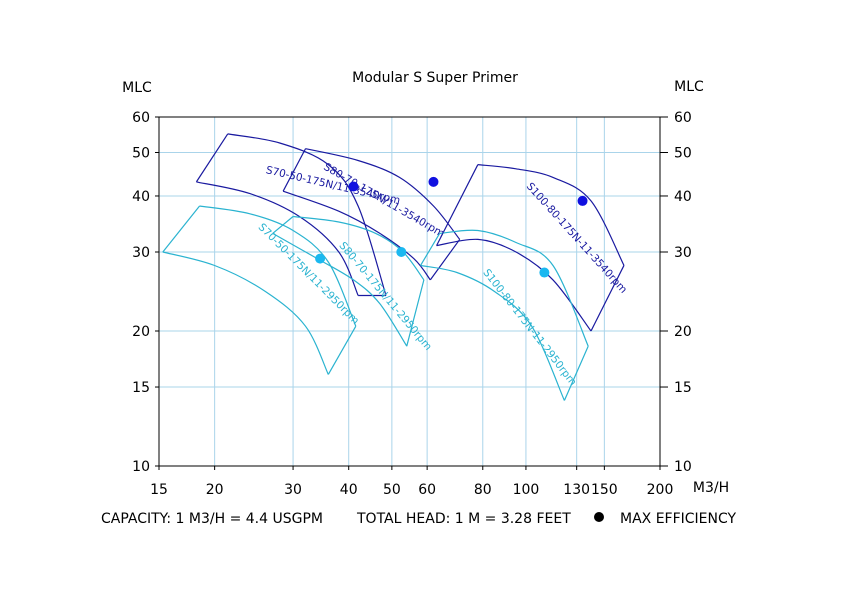  I want to click on y-tick-label-left: 15, so click(141, 388).